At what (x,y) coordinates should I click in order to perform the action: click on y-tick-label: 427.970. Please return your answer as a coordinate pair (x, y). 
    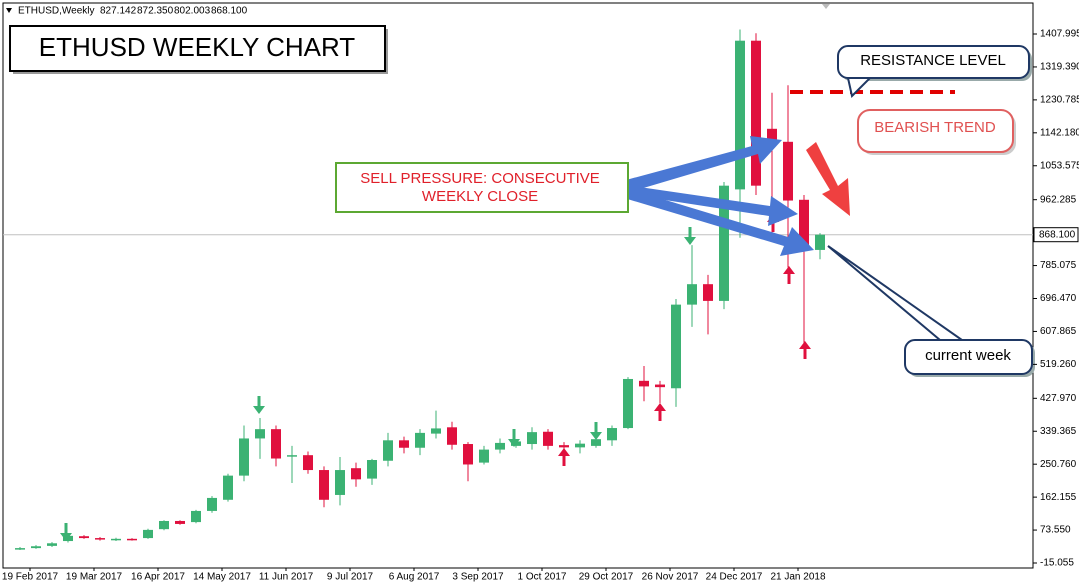
    Looking at the image, I should click on (1058, 398).